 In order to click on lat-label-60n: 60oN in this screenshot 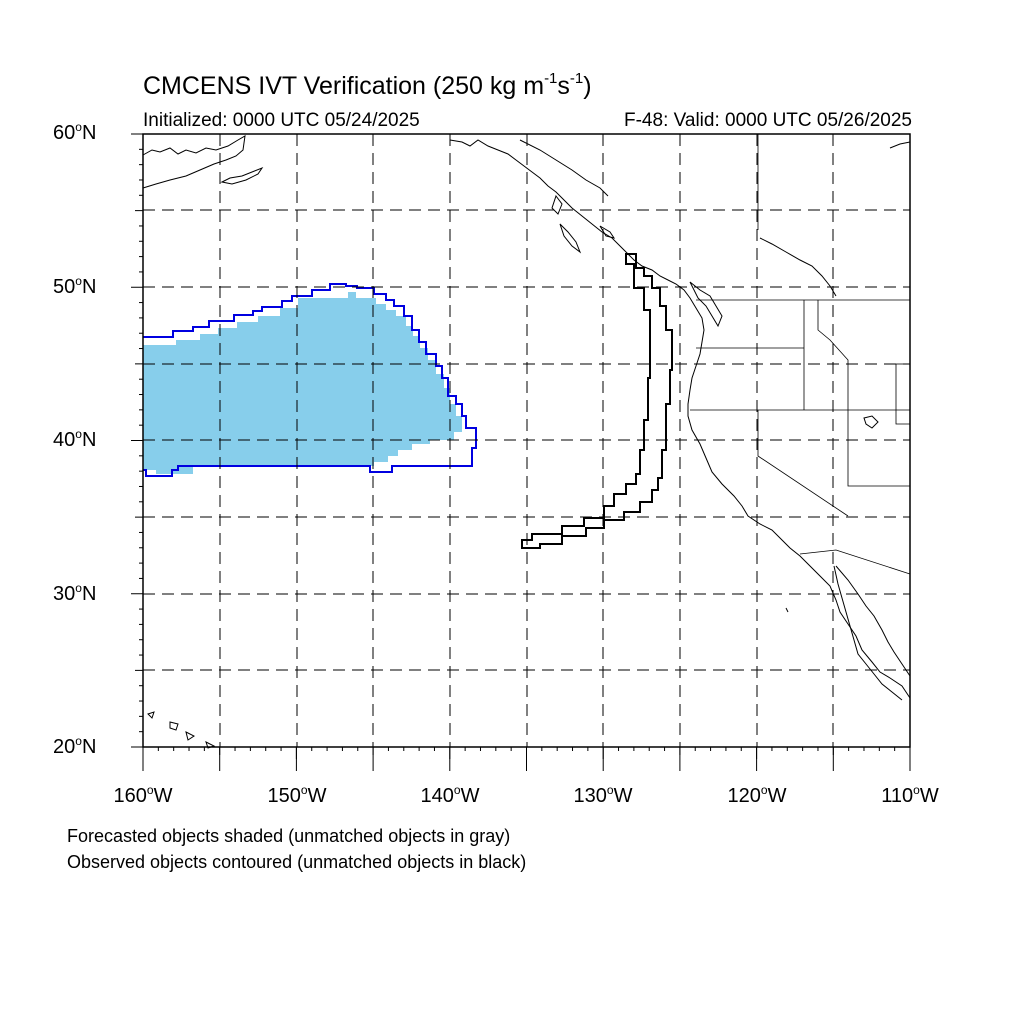, I will do `click(75, 132)`.